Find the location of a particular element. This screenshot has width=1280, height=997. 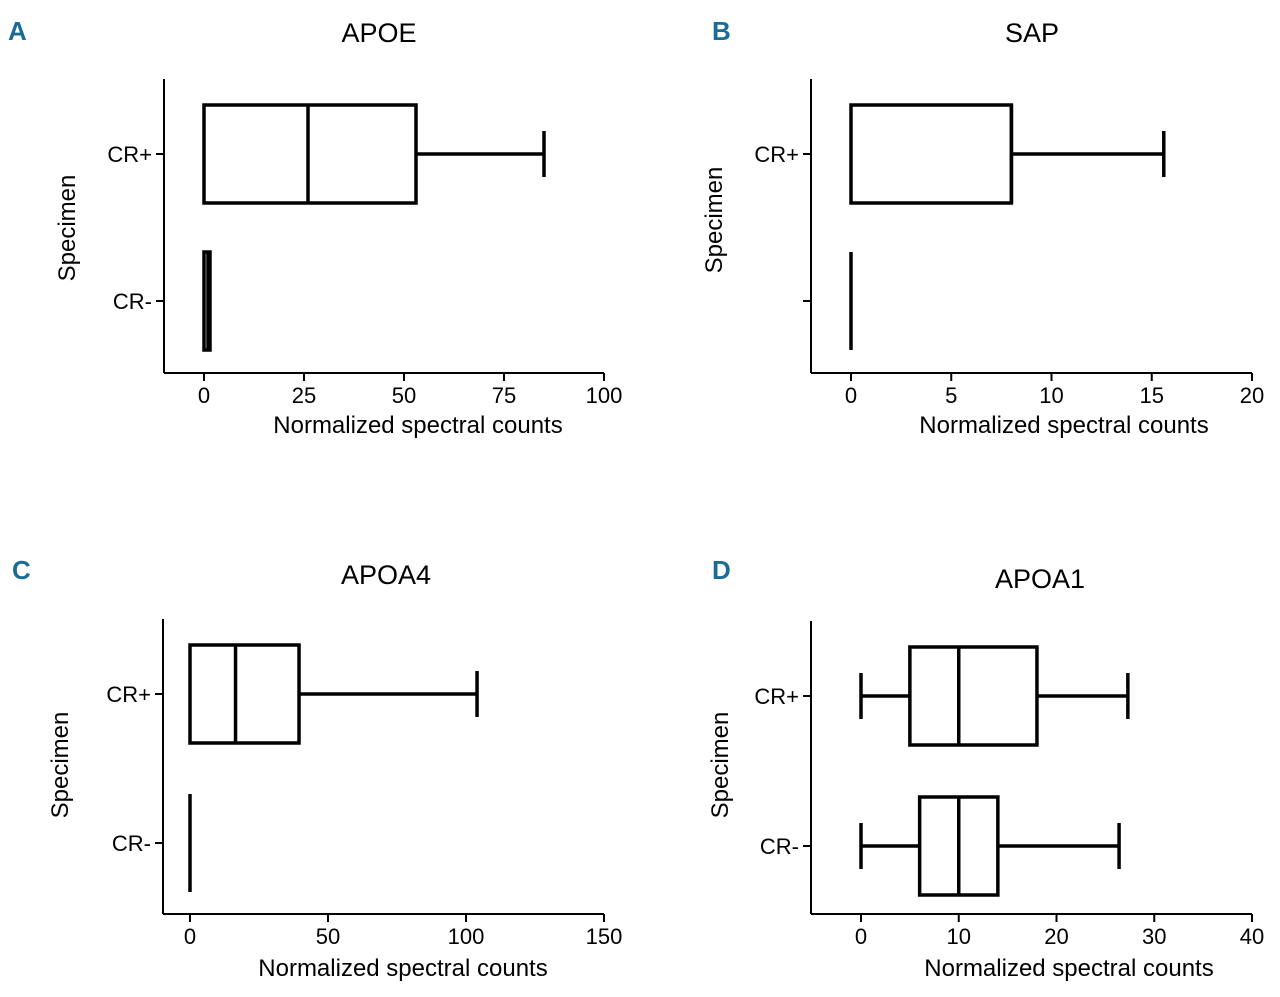

x-tick-label: 15 is located at coordinates (1152, 395).